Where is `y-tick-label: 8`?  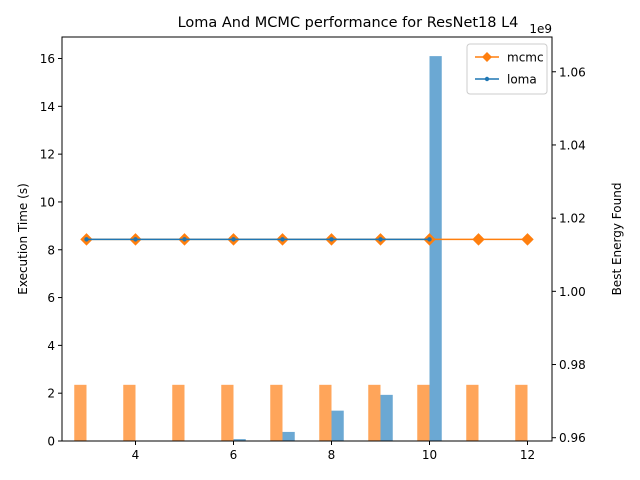 y-tick-label: 8 is located at coordinates (51, 250).